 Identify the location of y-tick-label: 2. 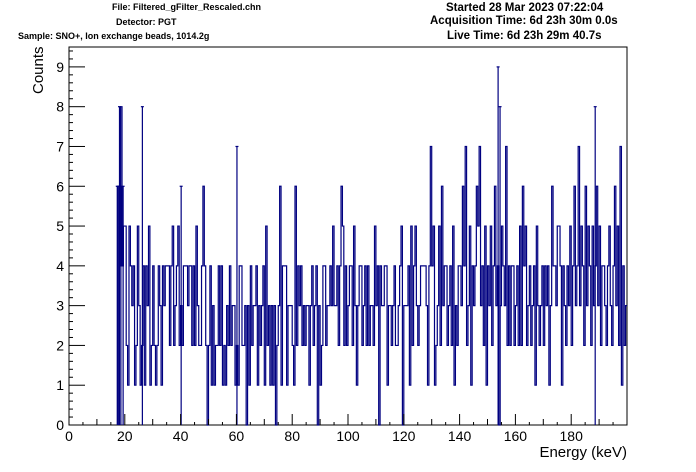
(60, 345).